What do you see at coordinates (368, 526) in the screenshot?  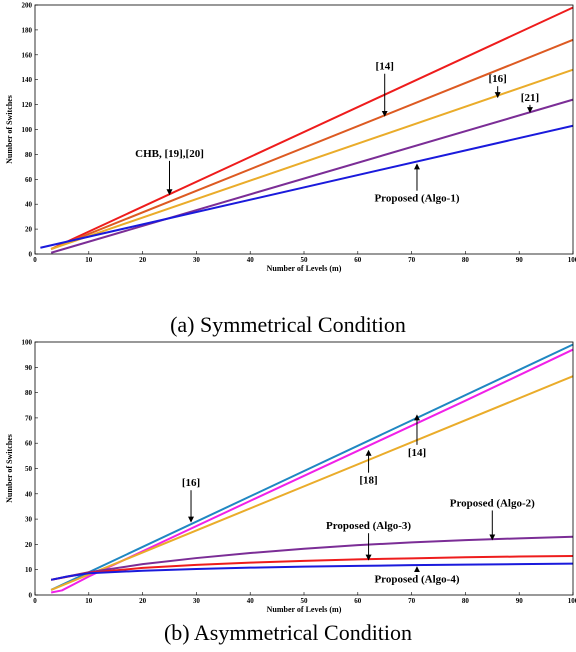 I see `annotation-label: Proposed (Algo-3)` at bounding box center [368, 526].